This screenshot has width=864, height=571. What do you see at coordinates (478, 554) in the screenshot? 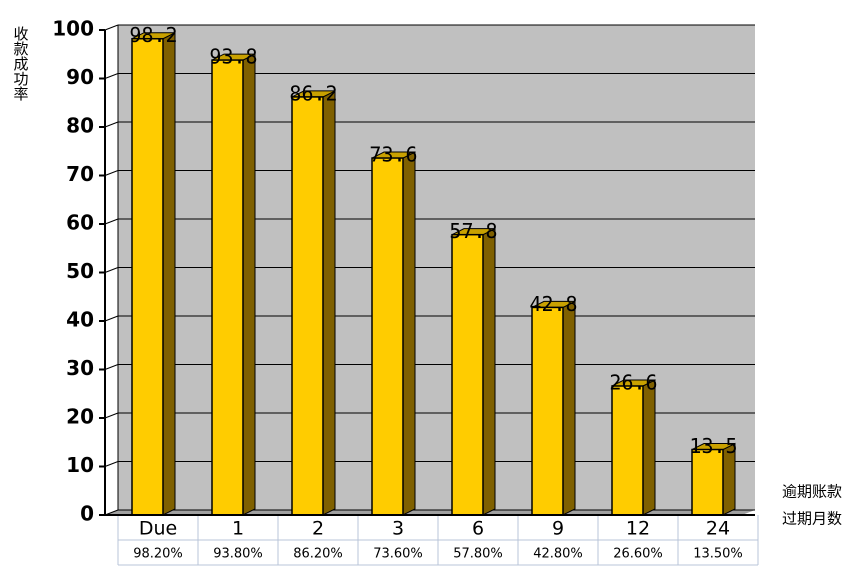
I see `table-value: 57.80%` at bounding box center [478, 554].